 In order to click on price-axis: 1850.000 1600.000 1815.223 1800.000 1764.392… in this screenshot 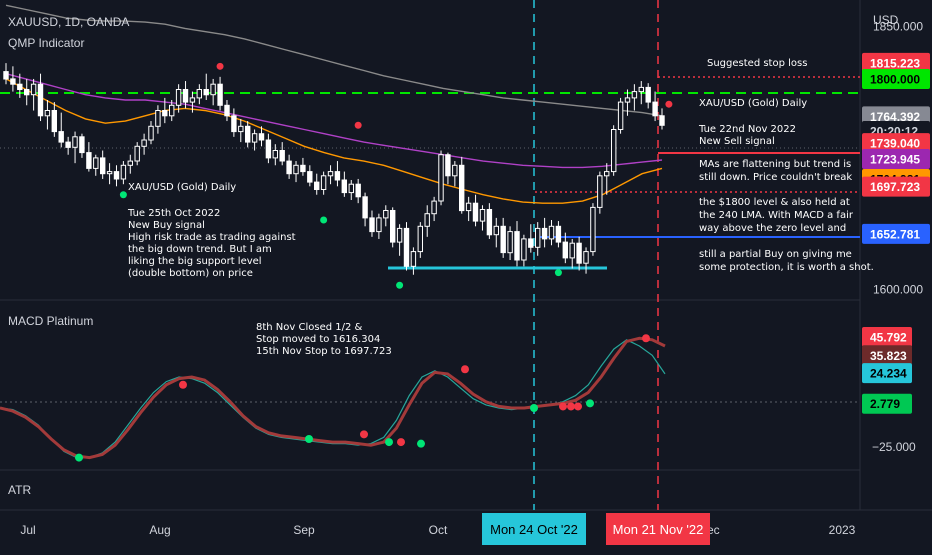, I will do `click(896, 157)`.